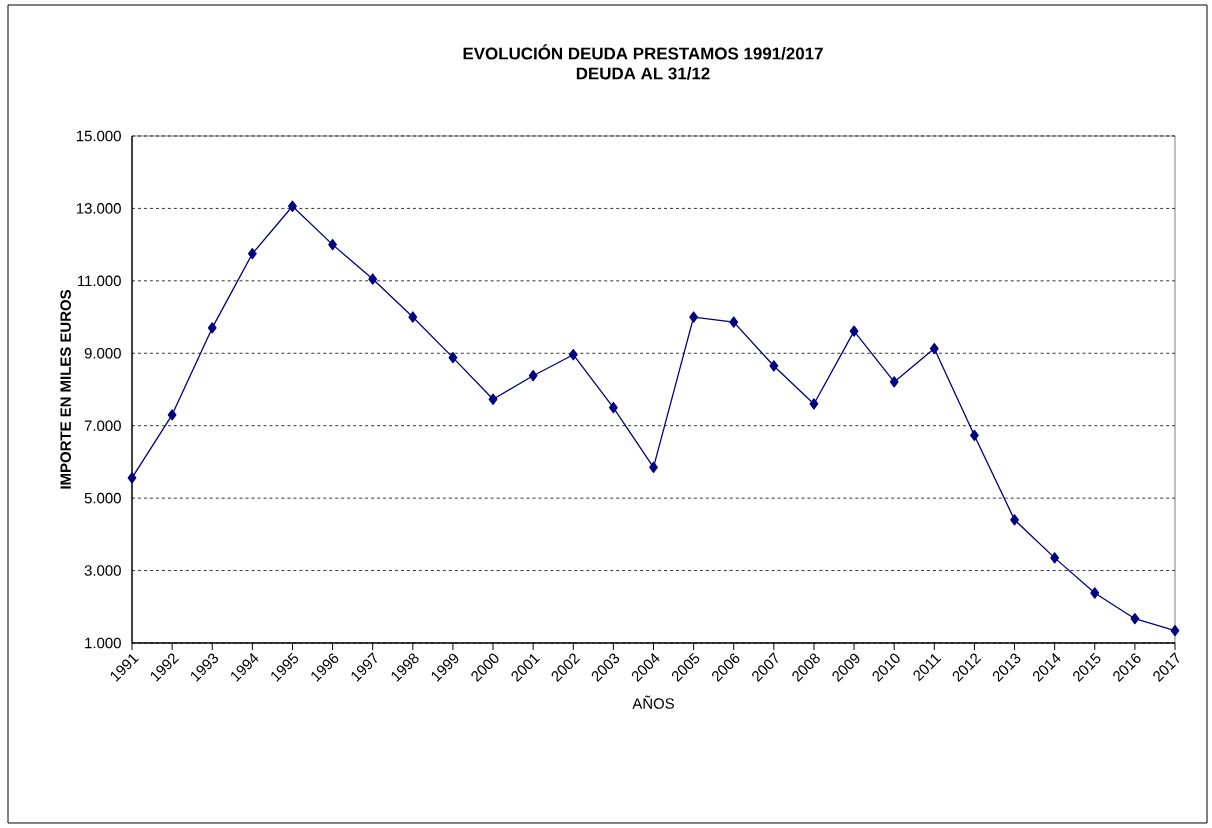 The image size is (1212, 828). Describe the element at coordinates (102, 570) in the screenshot. I see `y-tick-label: 3.000` at that location.